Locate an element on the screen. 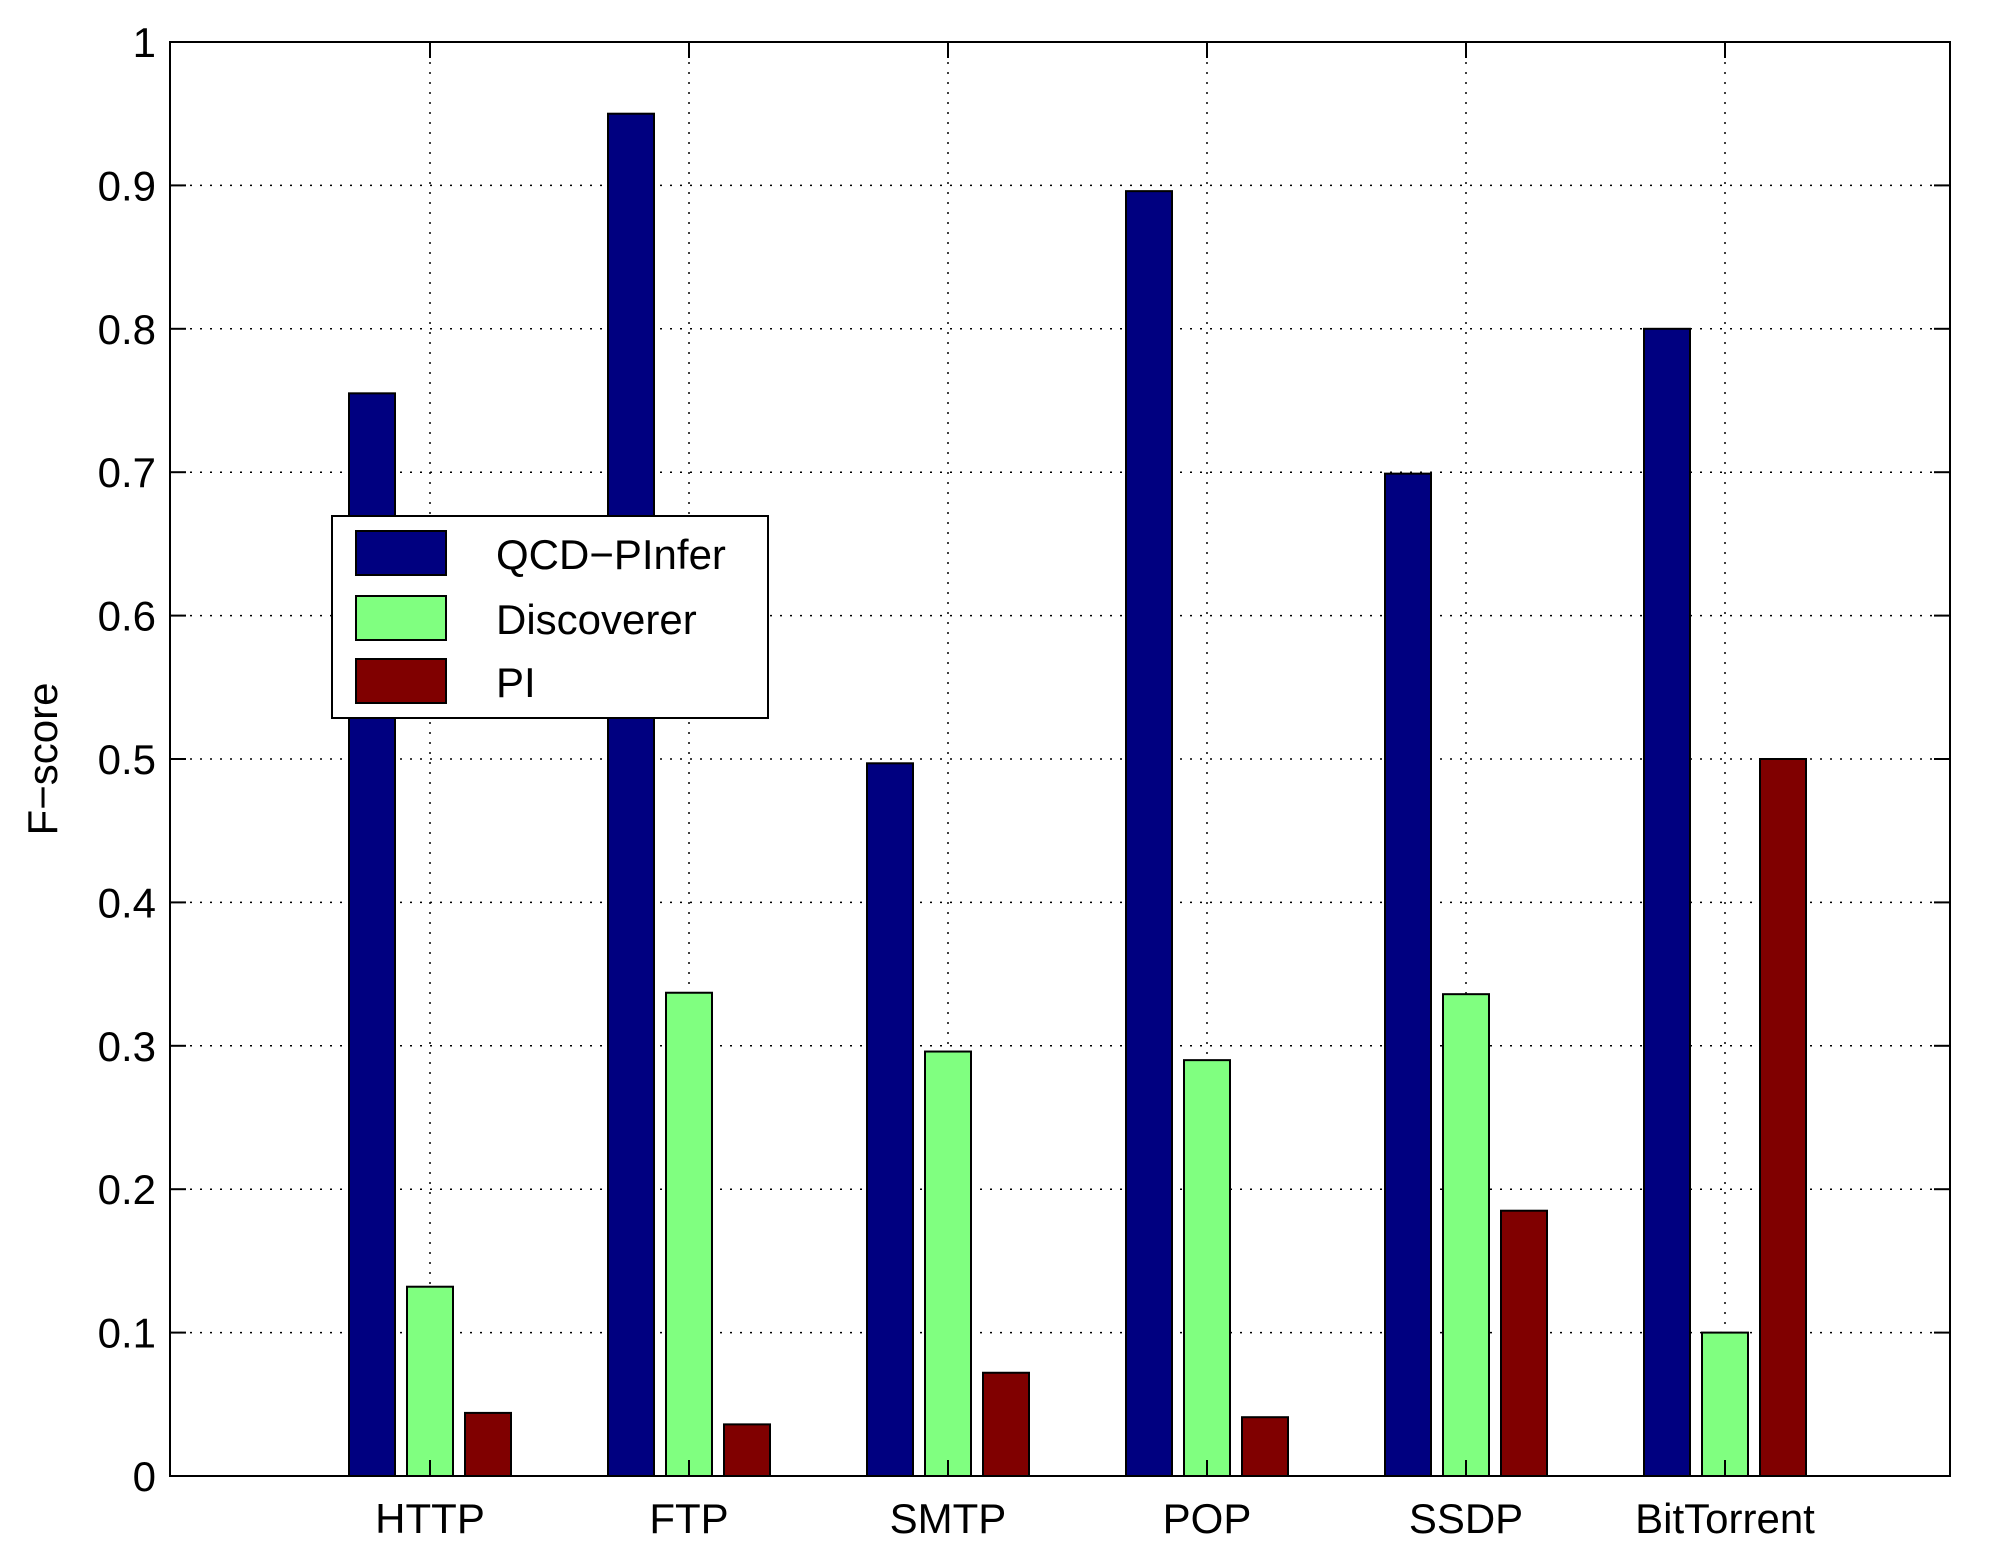 The height and width of the screenshot is (1552, 2005). x-tick-label-smtp: SMTP is located at coordinates (948, 1518).